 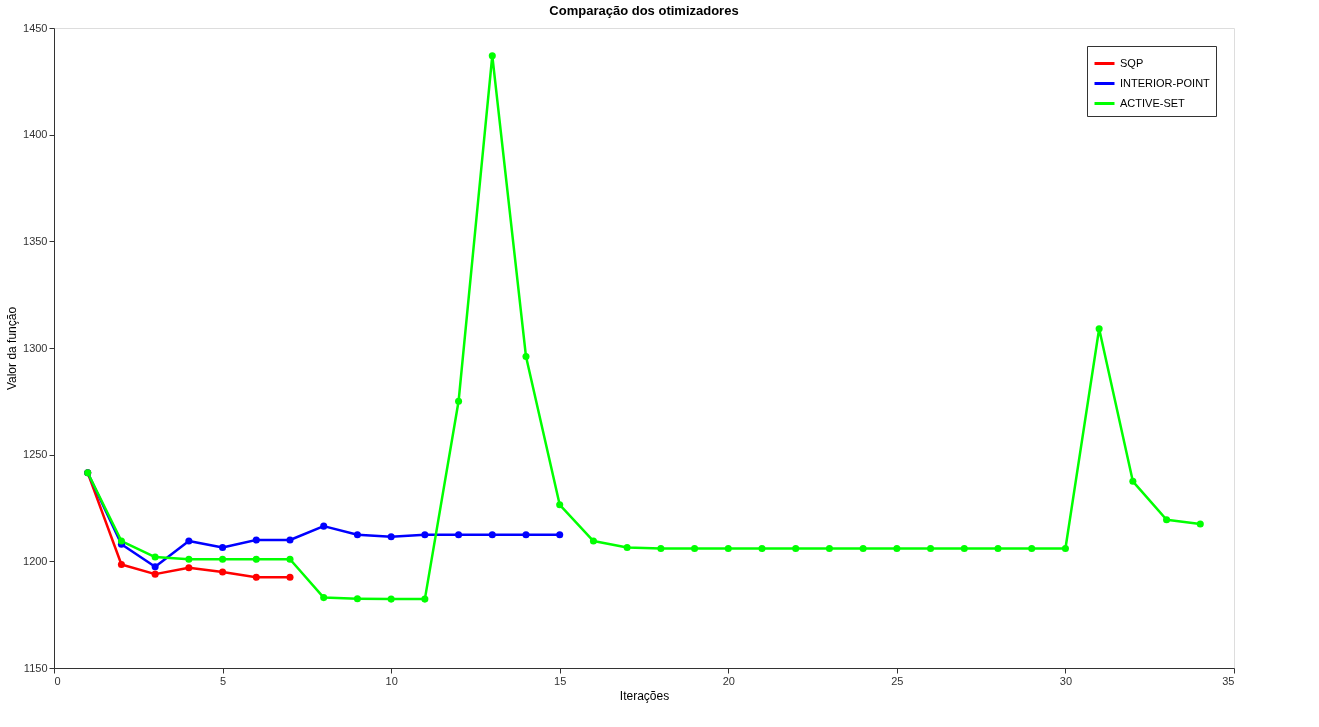 I want to click on y-tick-label: 1400, so click(x=35, y=134).